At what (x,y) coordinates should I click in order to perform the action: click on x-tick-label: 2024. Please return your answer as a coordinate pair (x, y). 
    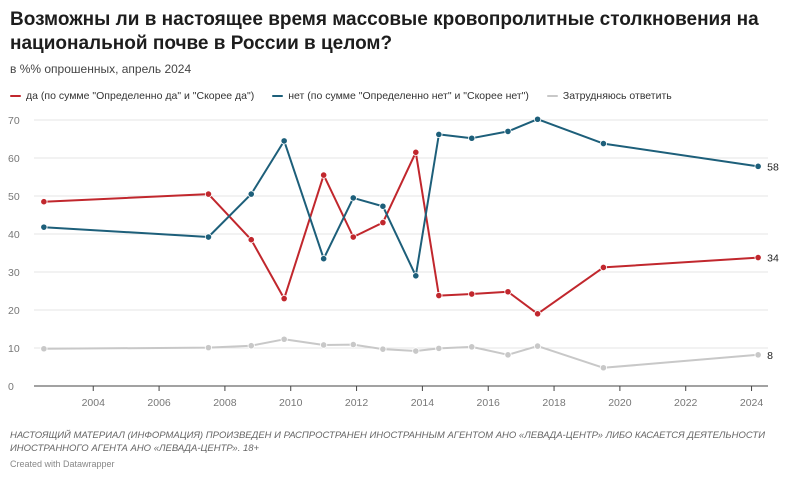
    Looking at the image, I should click on (752, 403).